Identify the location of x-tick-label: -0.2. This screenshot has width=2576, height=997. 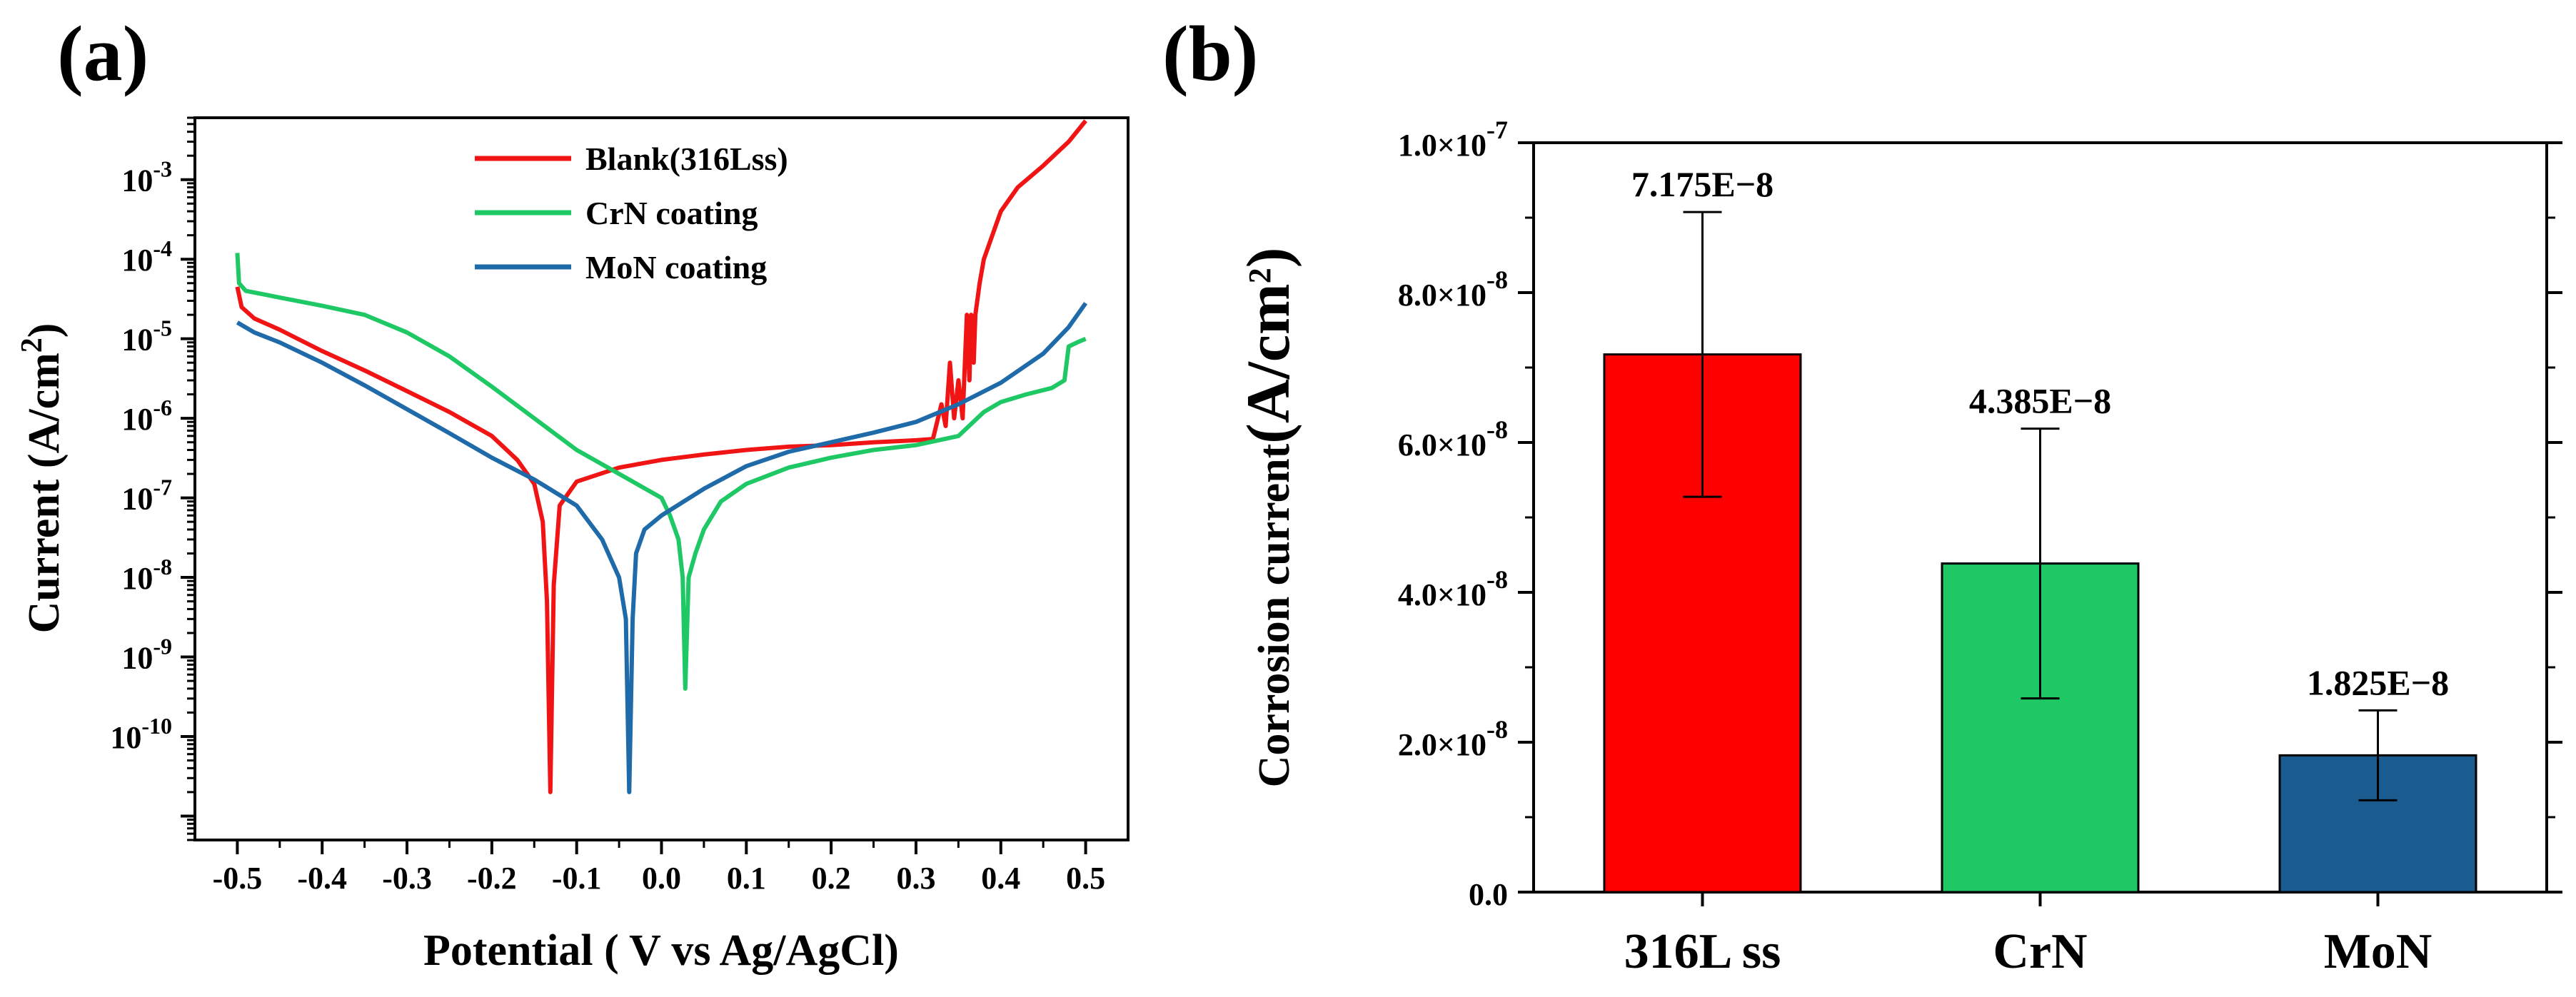
(492, 878).